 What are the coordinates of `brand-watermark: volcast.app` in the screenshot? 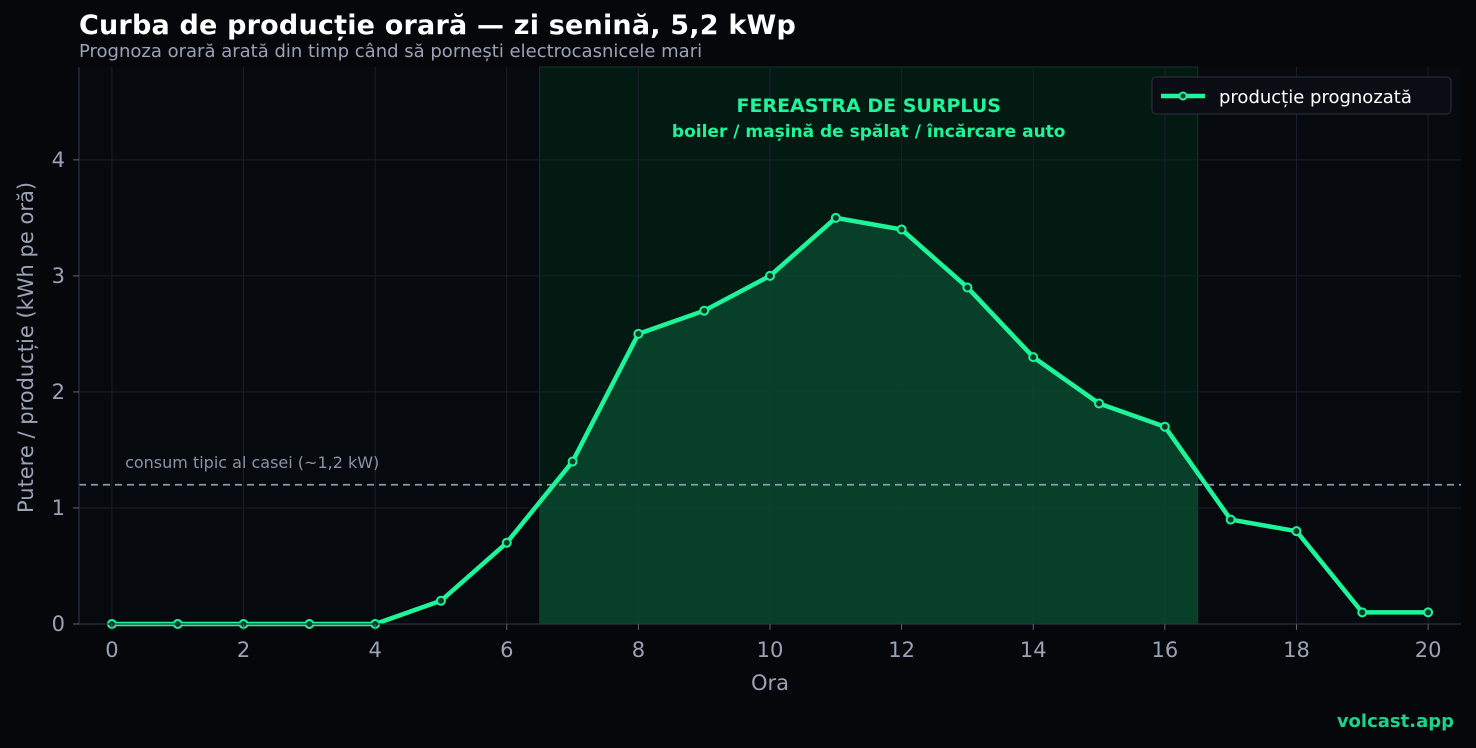 It's located at (1395, 721).